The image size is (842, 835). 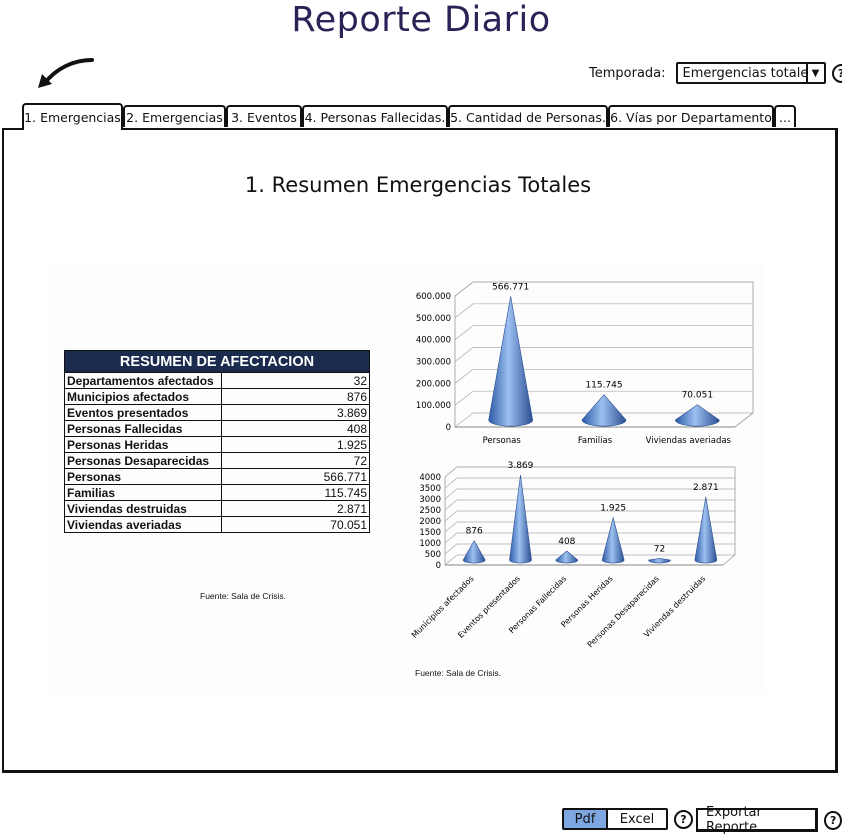 I want to click on tab-emergencias-1: 1. Emergencias, so click(x=72, y=116).